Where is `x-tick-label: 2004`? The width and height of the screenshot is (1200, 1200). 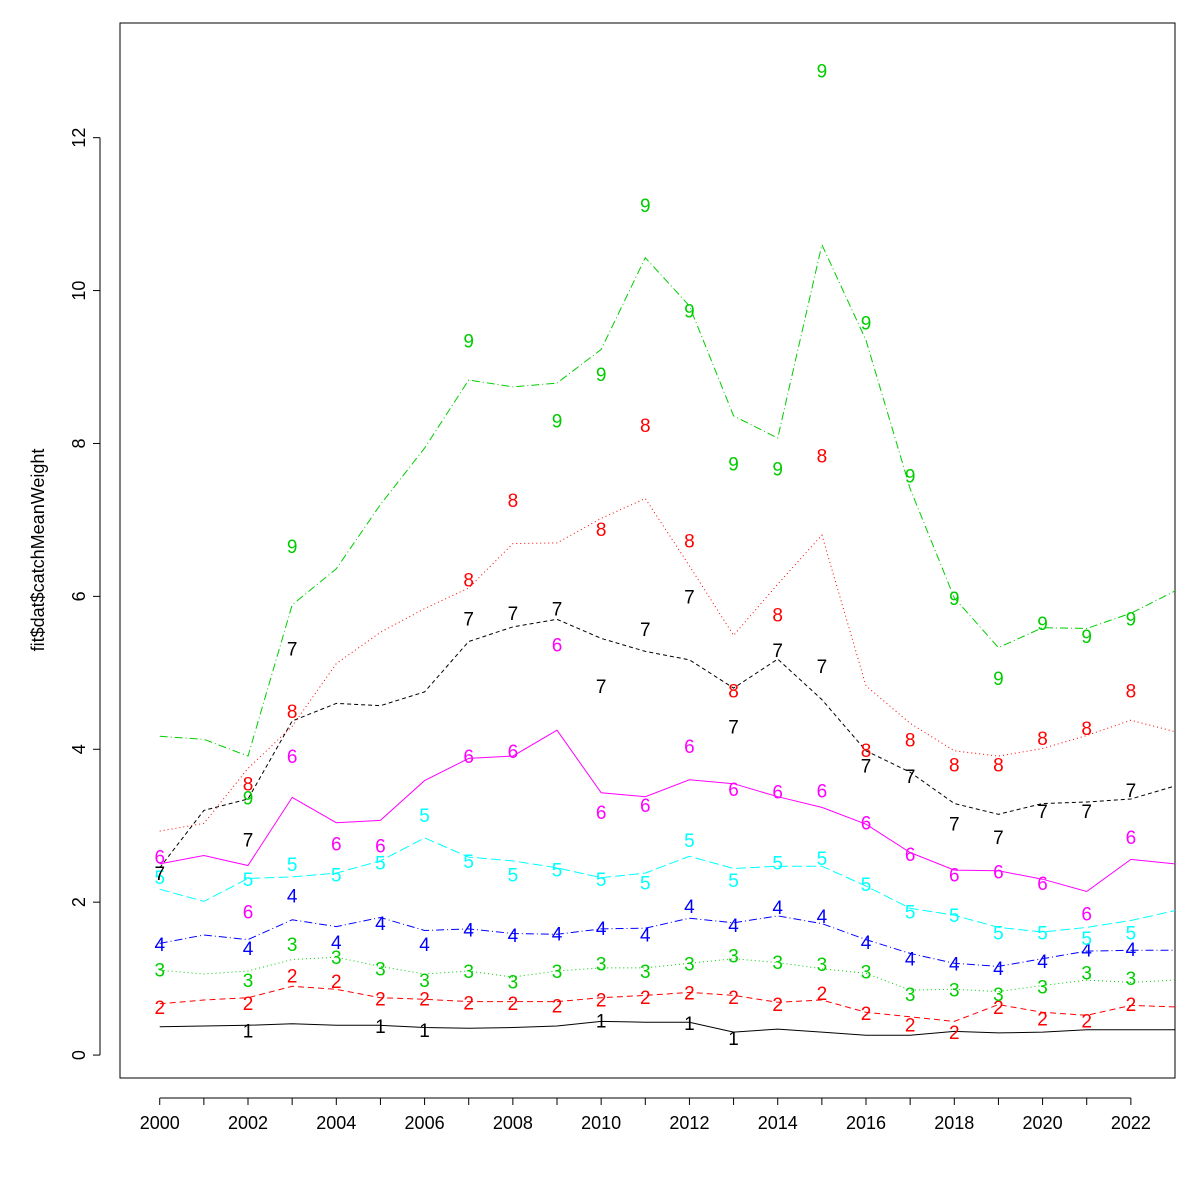 x-tick-label: 2004 is located at coordinates (336, 1123).